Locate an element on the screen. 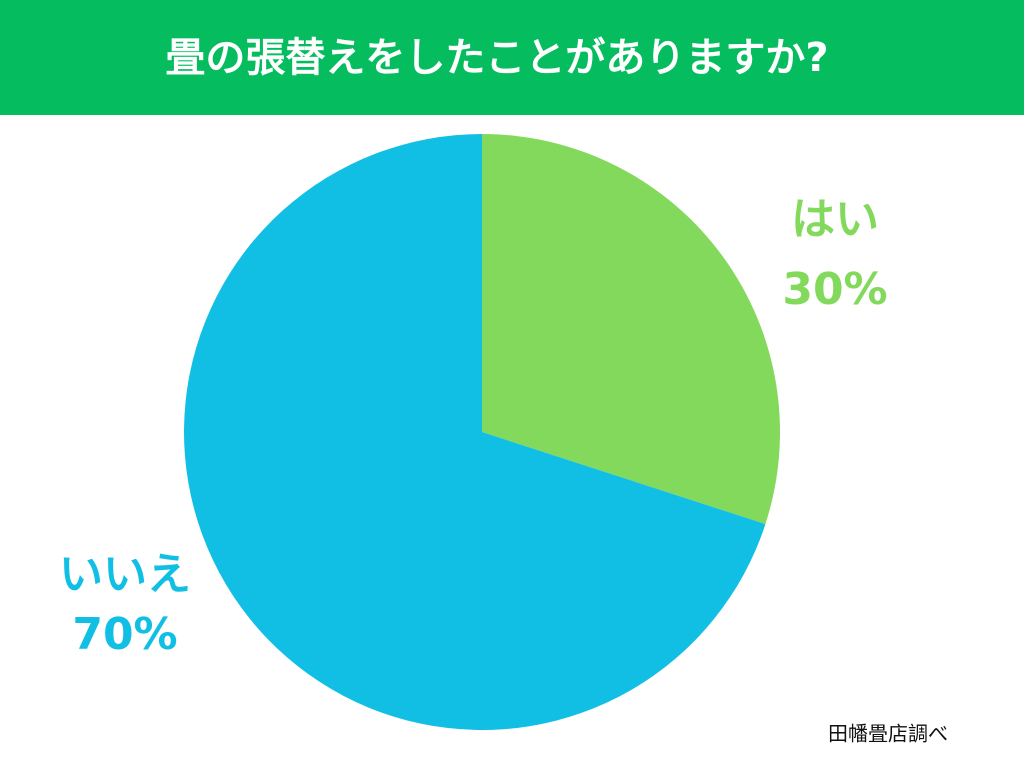 Image resolution: width=1024 pixels, height=768 pixels. slice-label: はい is located at coordinates (835, 219).